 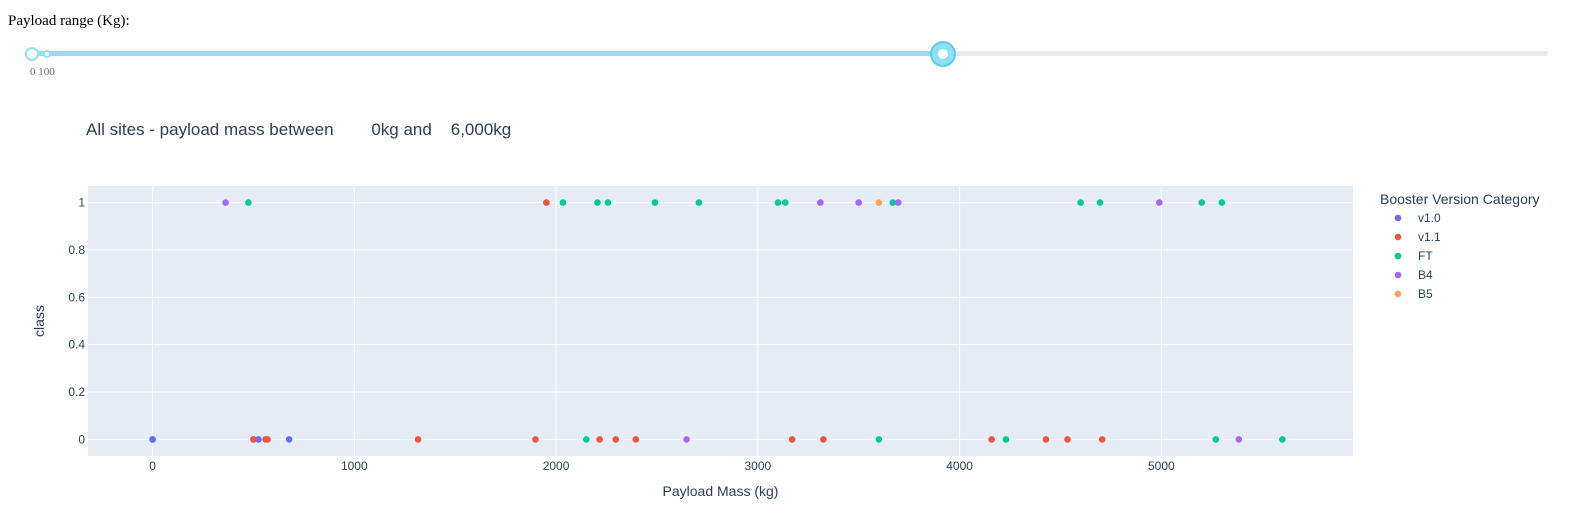 I want to click on y-tick-label: 0.6, so click(x=76, y=297).